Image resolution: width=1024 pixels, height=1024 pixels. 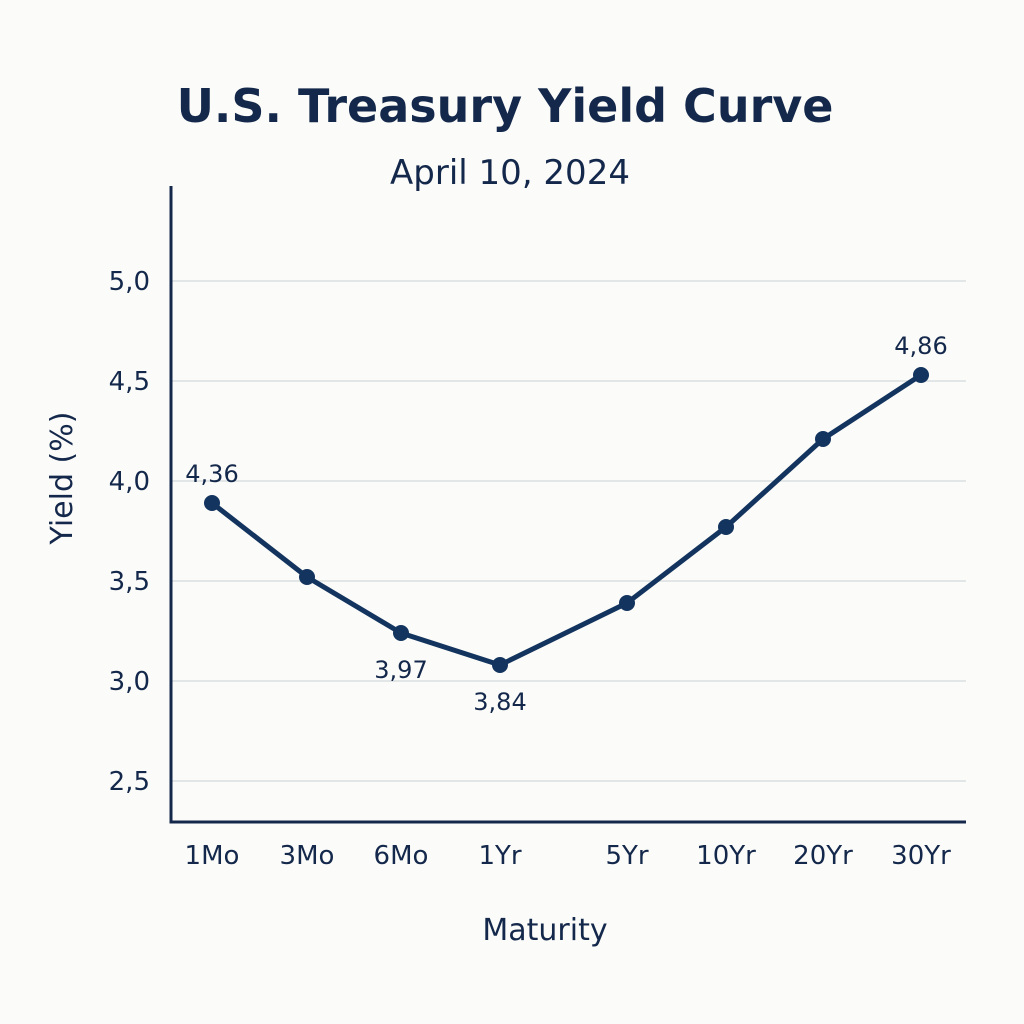 I want to click on x-tick-label: 30Yr, so click(x=921, y=856).